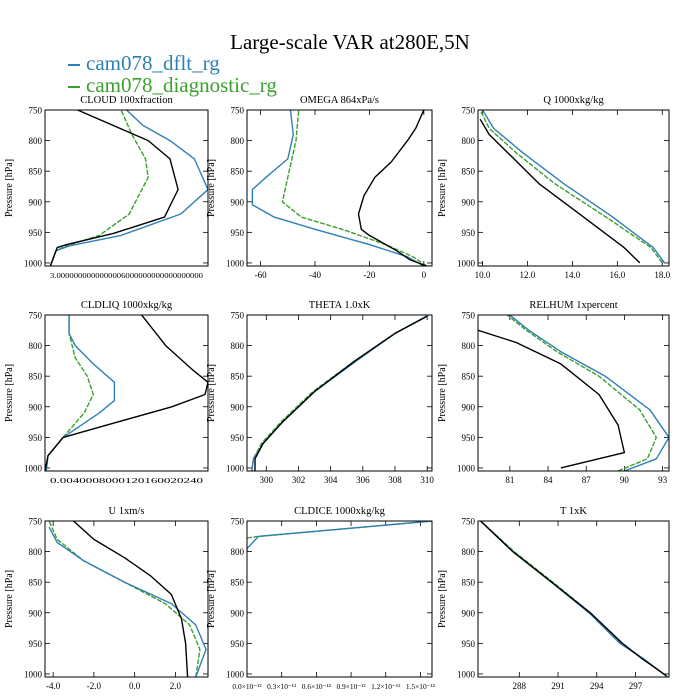 The image size is (700, 700). Describe the element at coordinates (573, 275) in the screenshot. I see `x-tick-label: 14.0` at that location.